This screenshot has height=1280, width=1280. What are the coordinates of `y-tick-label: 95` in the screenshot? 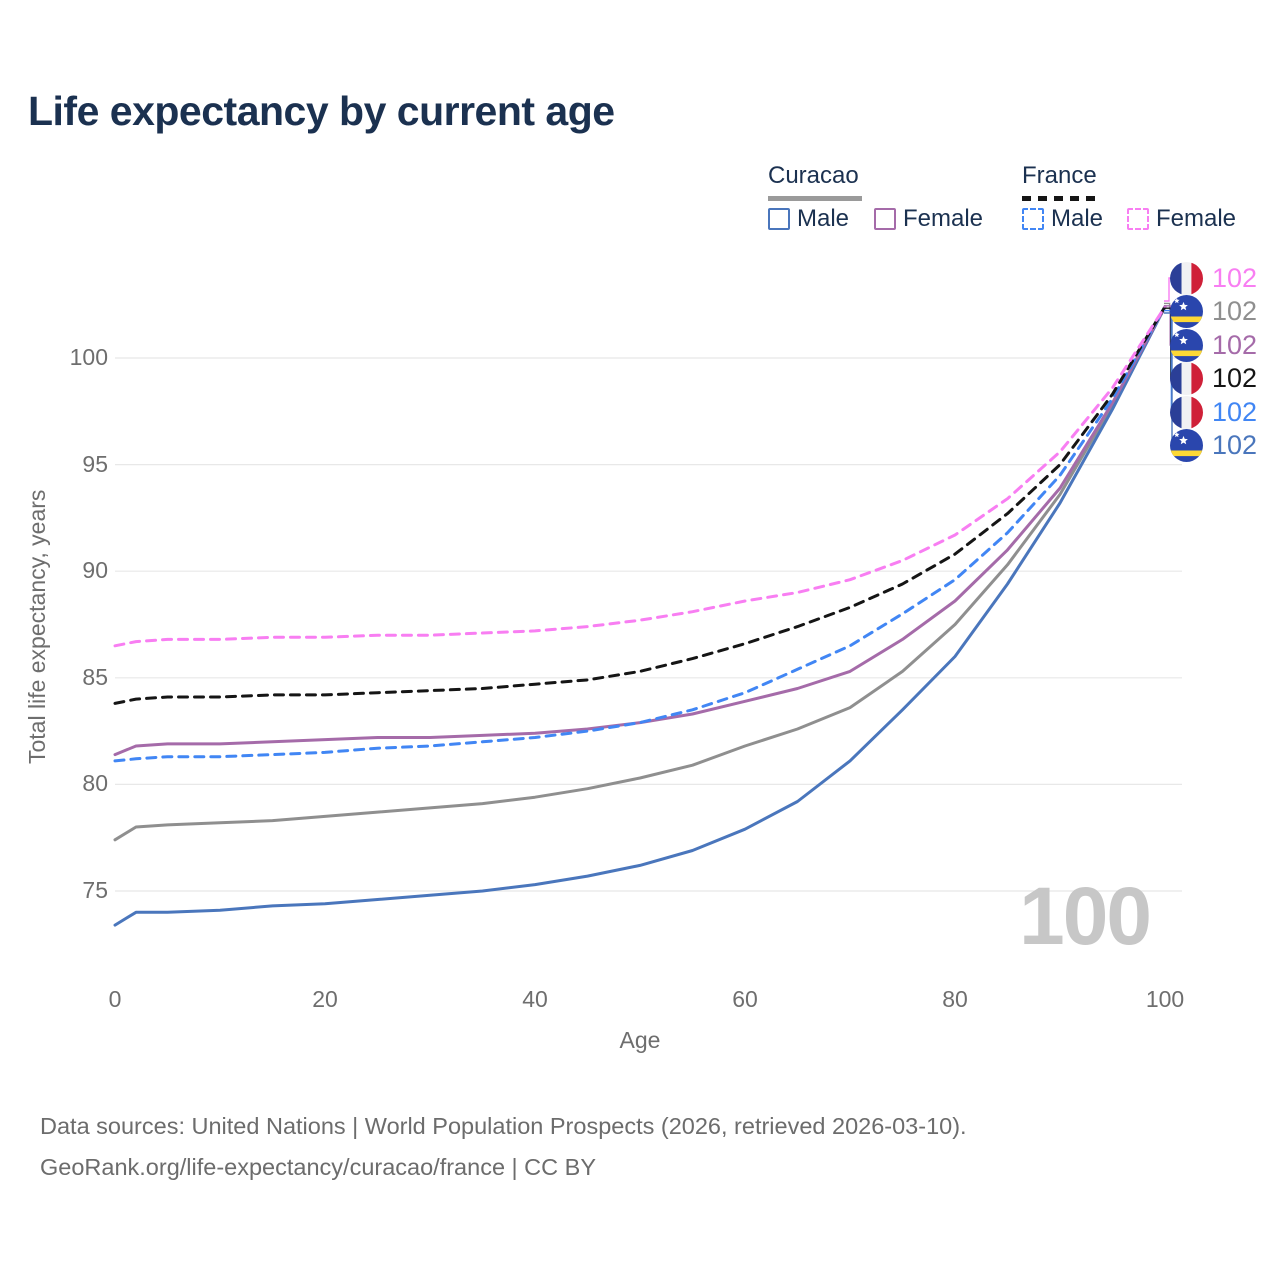 It's located at (95, 463).